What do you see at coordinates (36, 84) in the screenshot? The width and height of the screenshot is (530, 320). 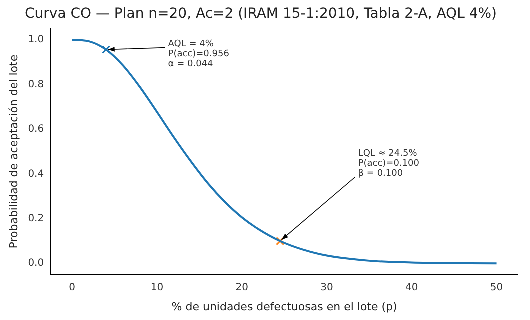 I see `y-tick-label: 0.8` at bounding box center [36, 84].